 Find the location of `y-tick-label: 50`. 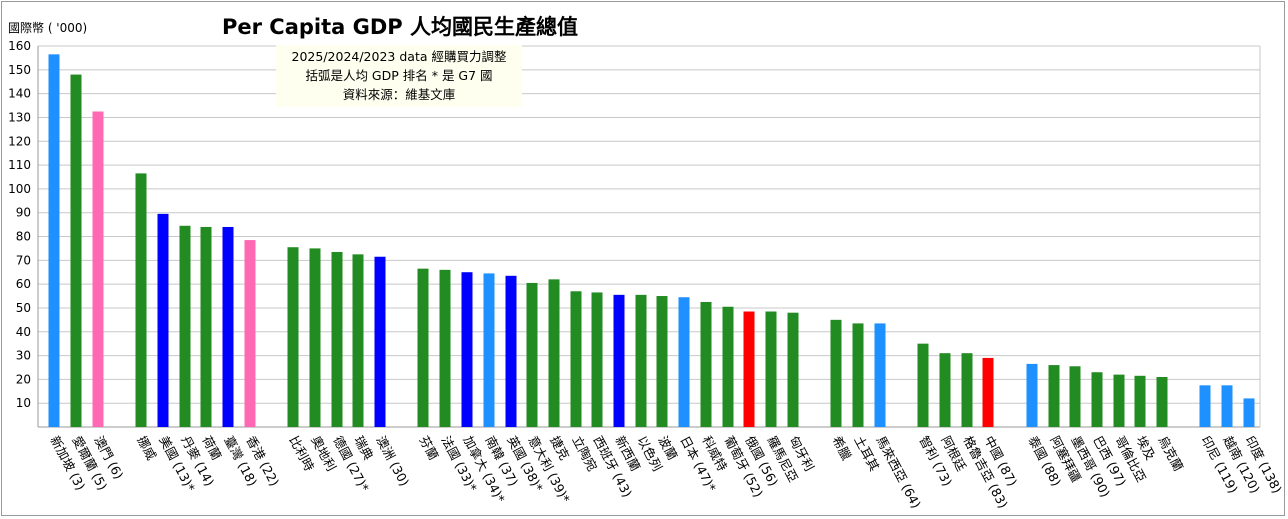

y-tick-label: 50 is located at coordinates (23, 308).